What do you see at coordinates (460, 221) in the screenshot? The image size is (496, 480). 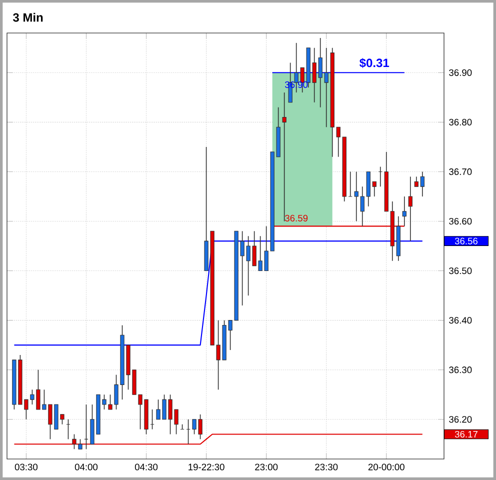 I see `y-tick-label: 36.60` at bounding box center [460, 221].